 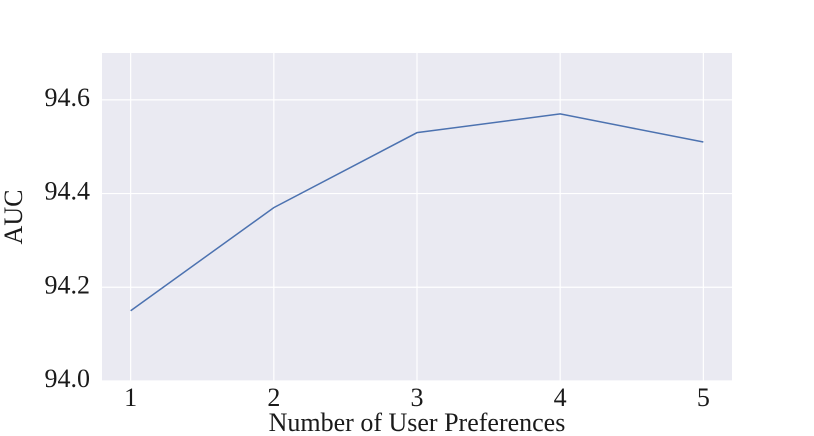 What do you see at coordinates (130, 397) in the screenshot?
I see `x-tick-label: 1` at bounding box center [130, 397].